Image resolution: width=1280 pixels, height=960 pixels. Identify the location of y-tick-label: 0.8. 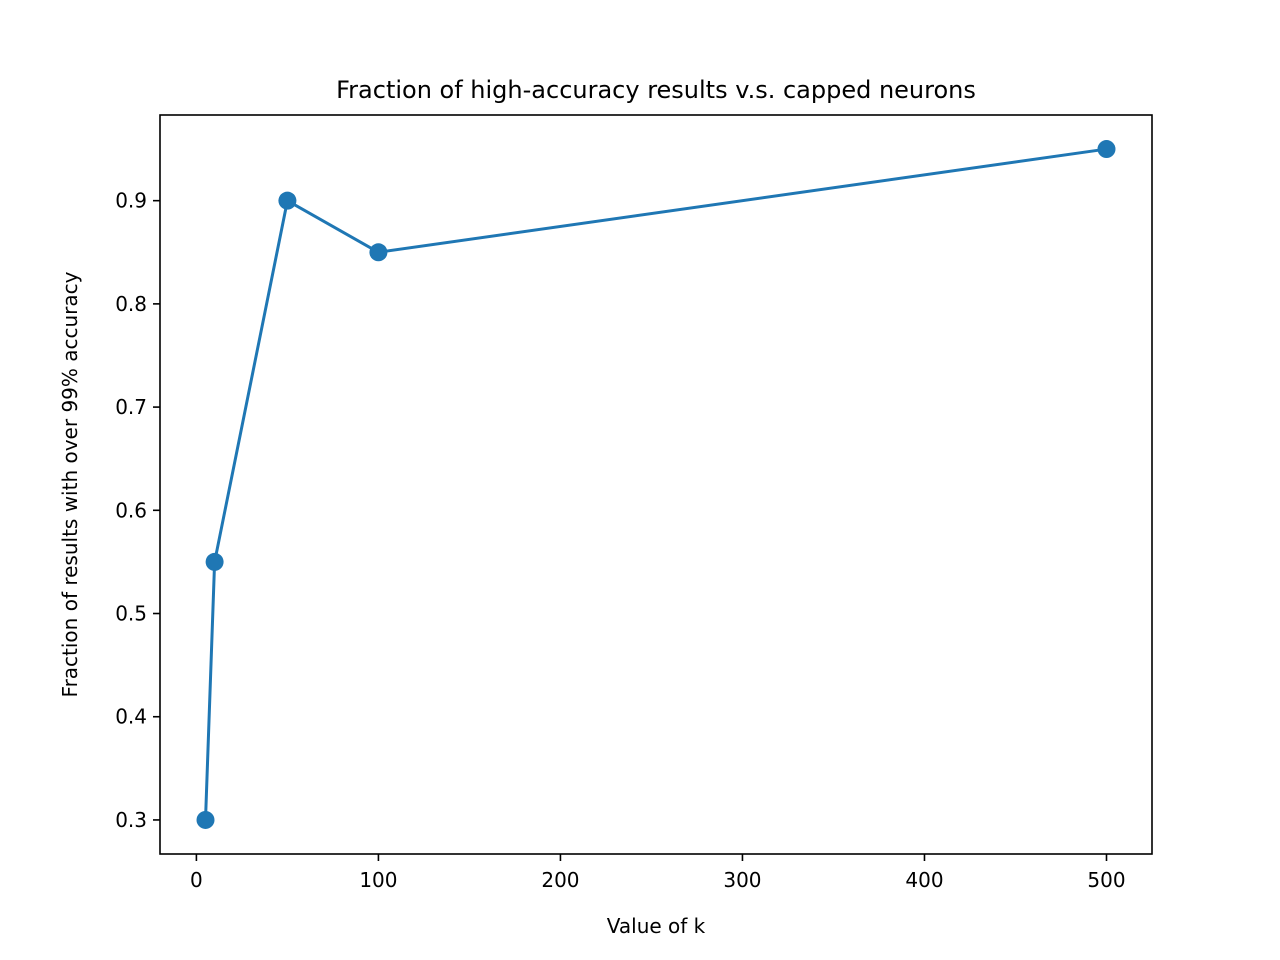
(131, 304).